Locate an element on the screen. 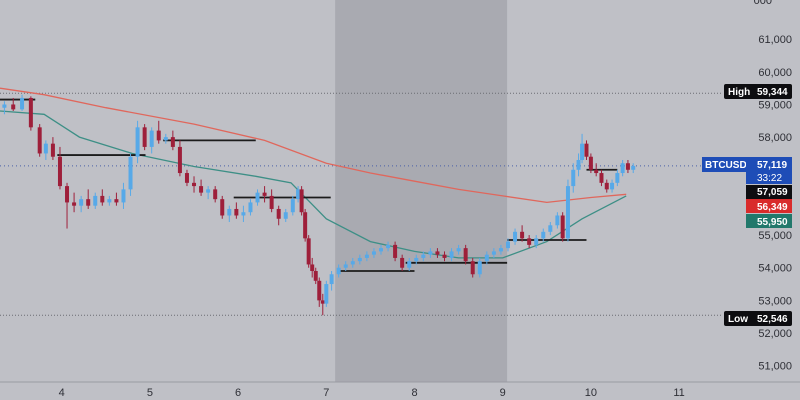 This screenshot has height=400, width=800. y-tick-label: 54,000 is located at coordinates (775, 269).